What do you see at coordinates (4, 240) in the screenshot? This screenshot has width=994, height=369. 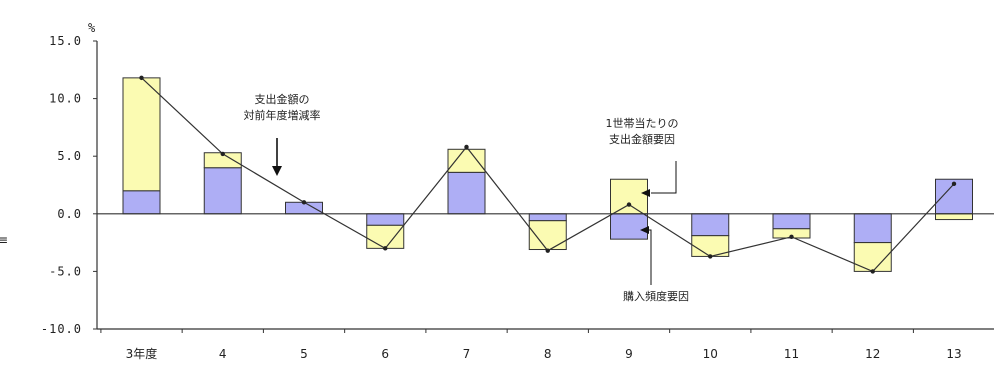 I see `side-glyph: ≡` at bounding box center [4, 240].